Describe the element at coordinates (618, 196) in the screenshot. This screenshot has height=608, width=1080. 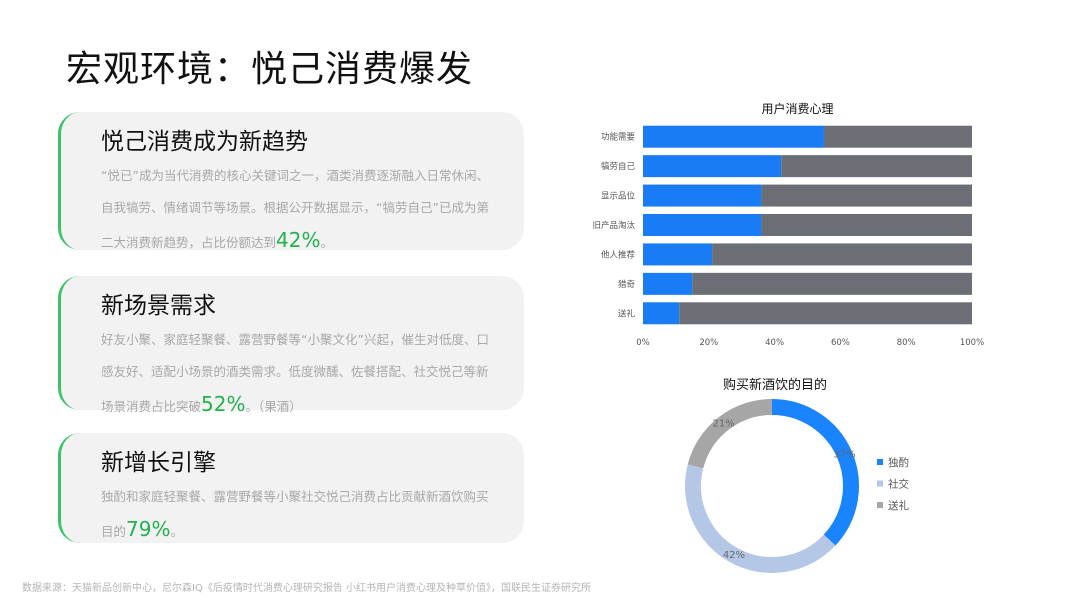
I see `y-tick-label: 显示品位` at that location.